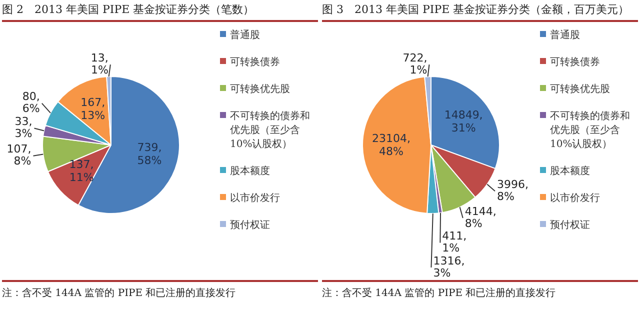 The image size is (640, 323). Describe the element at coordinates (93, 109) in the screenshot. I see `data-label: 167, 13%` at that location.